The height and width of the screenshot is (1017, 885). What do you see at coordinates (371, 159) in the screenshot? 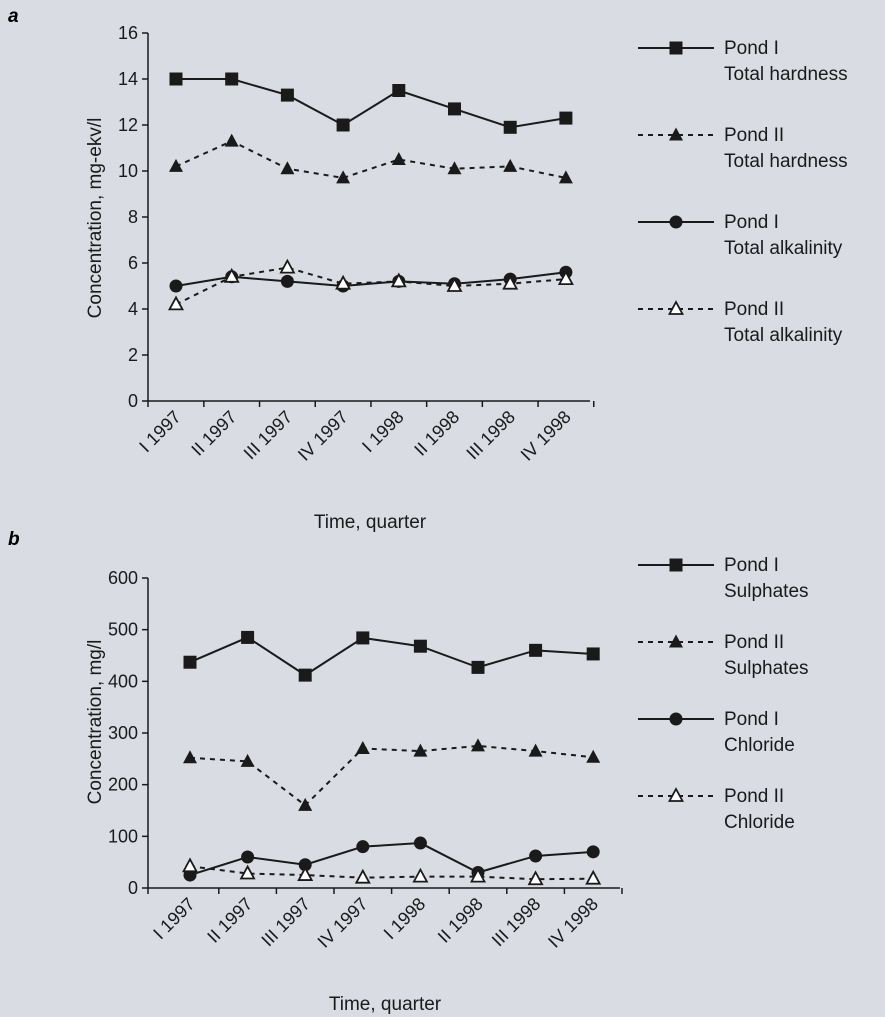
I see `panel-a-series-2-line` at bounding box center [371, 159].